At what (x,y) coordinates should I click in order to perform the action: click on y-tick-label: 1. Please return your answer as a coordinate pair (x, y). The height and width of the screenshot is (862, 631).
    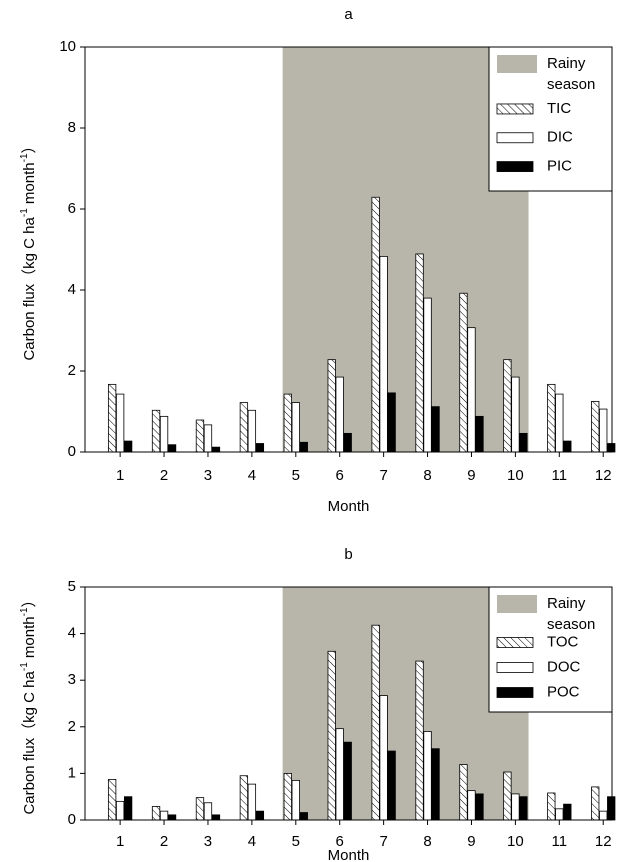
    Looking at the image, I should click on (72, 772).